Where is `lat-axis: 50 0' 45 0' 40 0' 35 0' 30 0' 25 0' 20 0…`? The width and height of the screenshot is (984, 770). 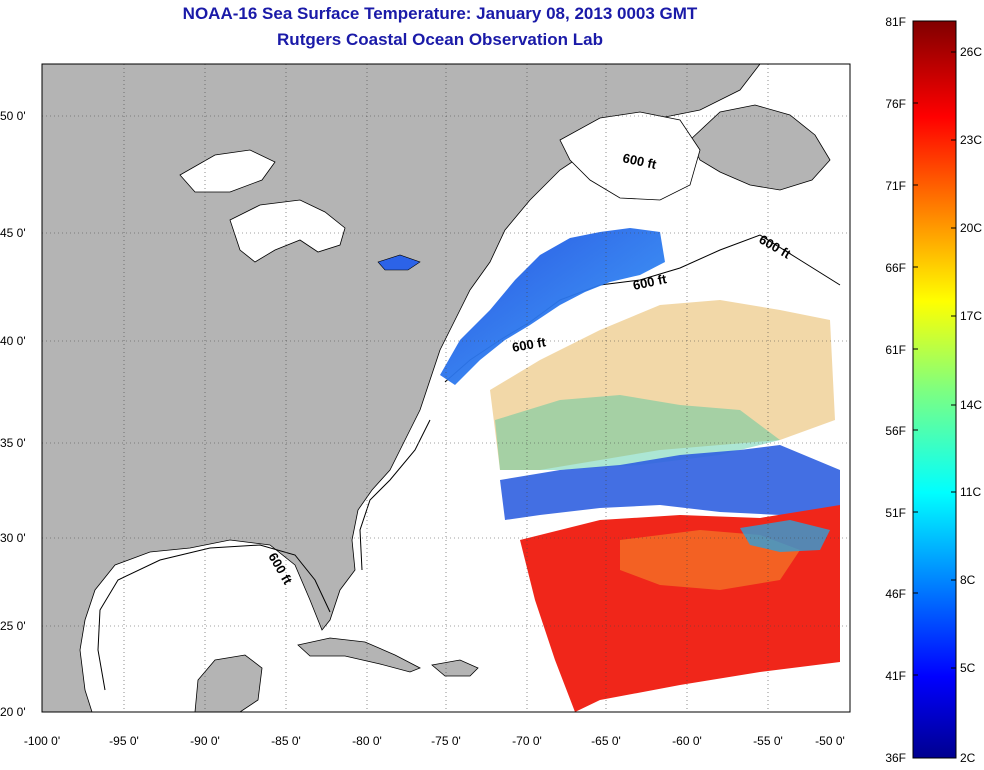
lat-axis: 50 0' 45 0' 40 0' 35 0' 30 0' 25 0' 20 0… is located at coordinates (13, 414).